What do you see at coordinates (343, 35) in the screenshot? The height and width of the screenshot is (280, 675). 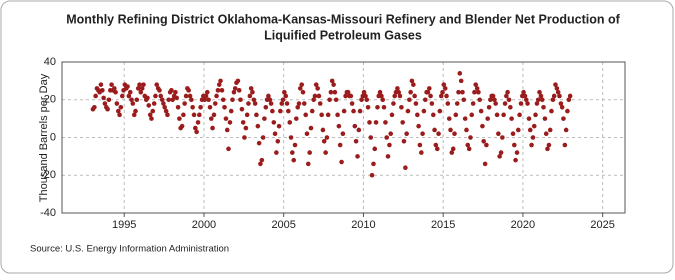 I see `chart-title: Liquified Petroleum Gases` at bounding box center [343, 35].